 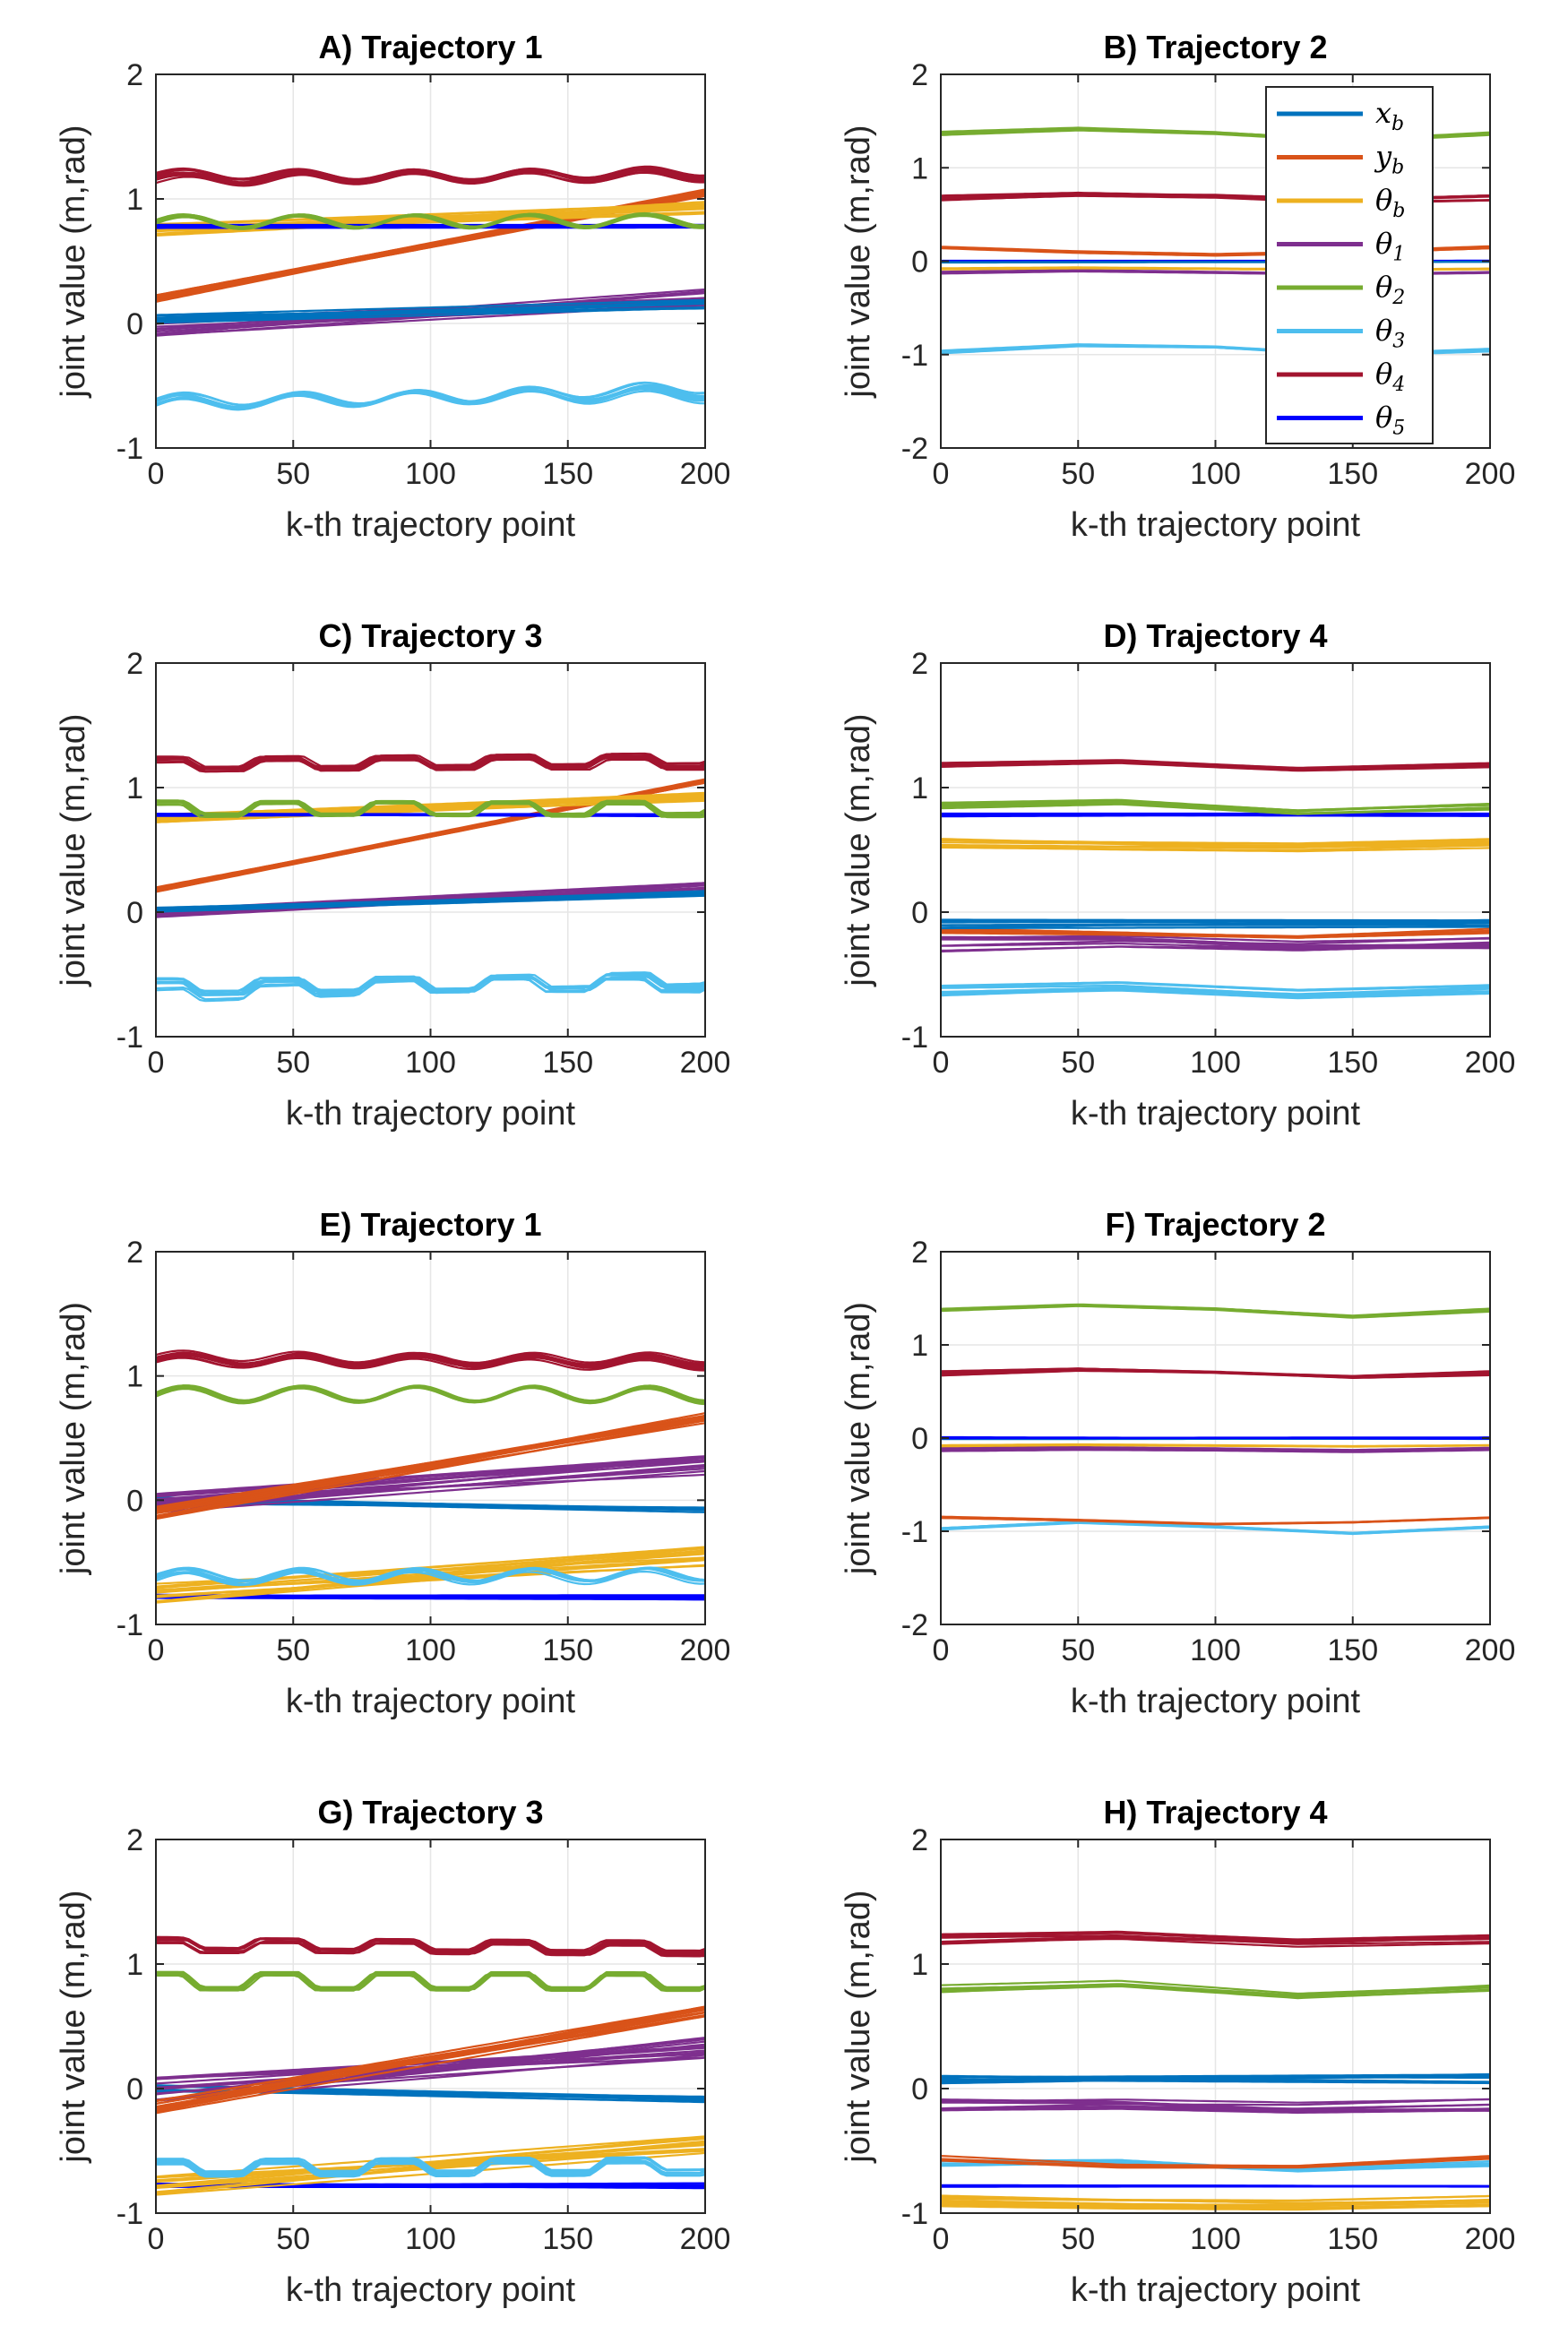 I want to click on legend-label: θ5, so click(x=1390, y=420).